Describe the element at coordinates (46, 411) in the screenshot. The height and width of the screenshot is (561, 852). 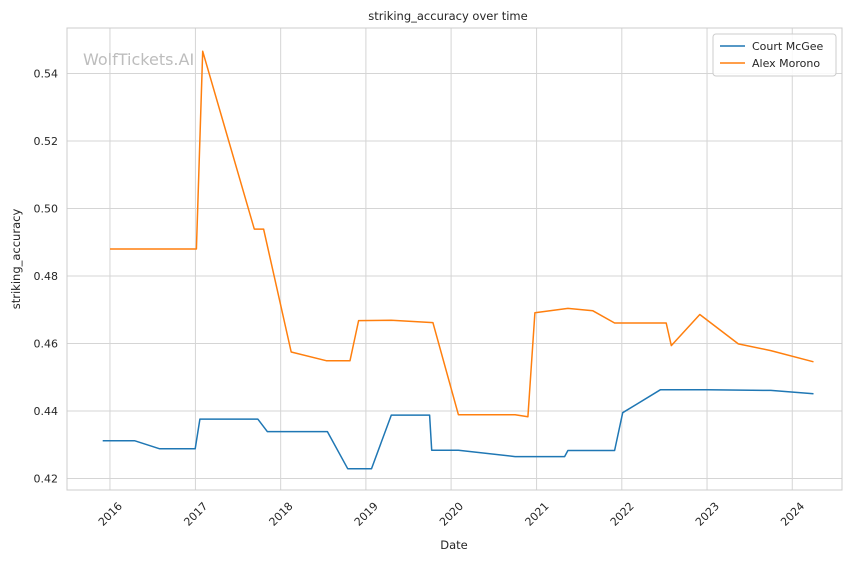
I see `y-tick-label: 0.44` at that location.